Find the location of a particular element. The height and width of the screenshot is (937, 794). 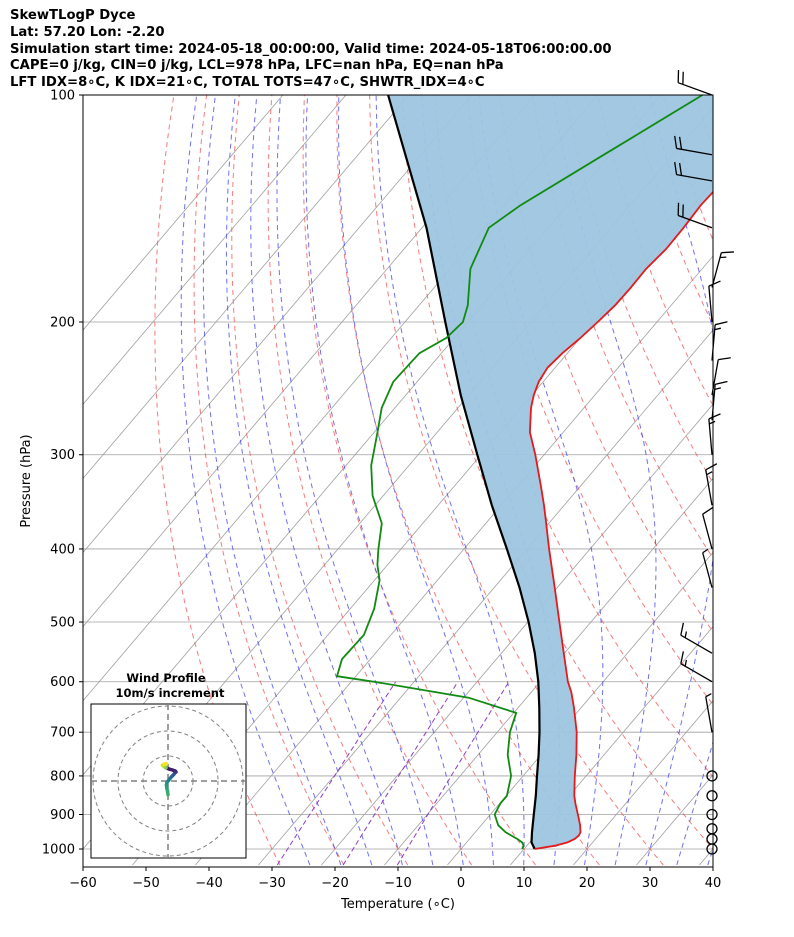

hodograph-title: Wind Profile is located at coordinates (166, 678).